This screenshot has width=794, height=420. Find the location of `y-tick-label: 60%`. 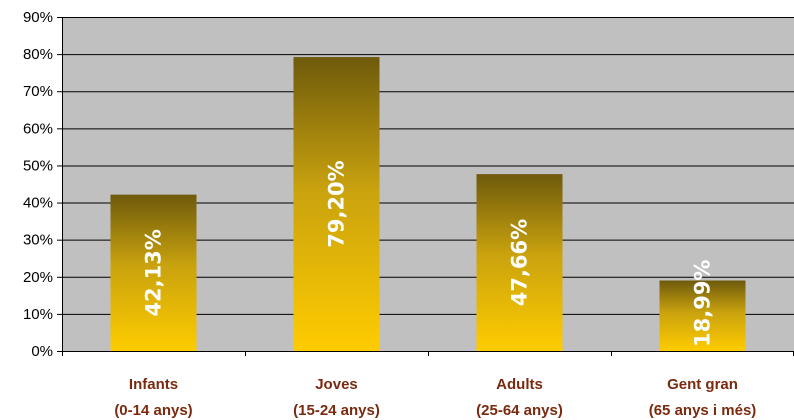

y-tick-label: 60% is located at coordinates (38, 128).